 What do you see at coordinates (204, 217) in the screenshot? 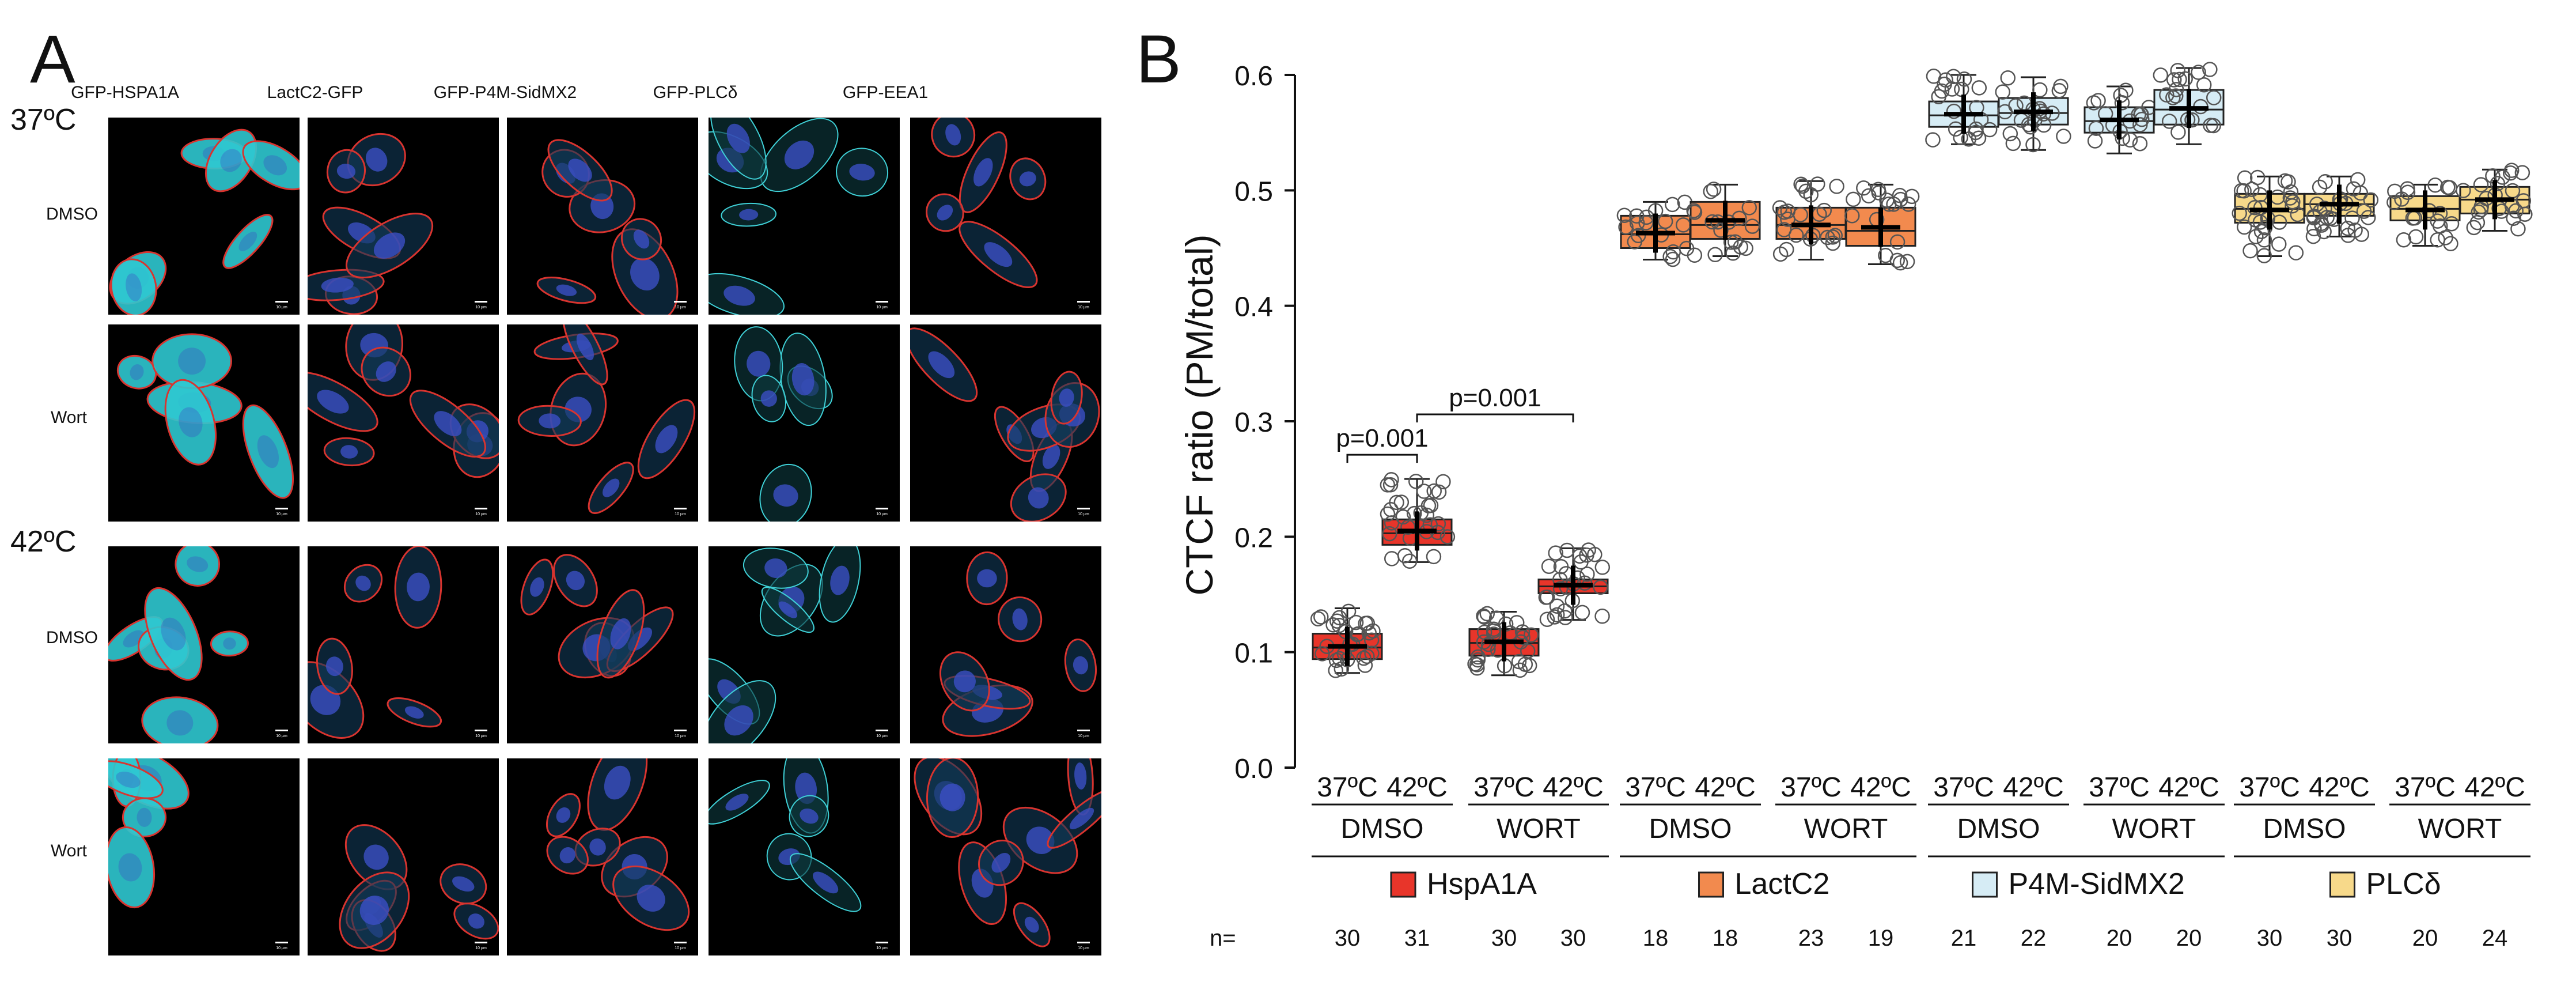
I see `micrograph-r1-c1: 10 µm` at bounding box center [204, 217].